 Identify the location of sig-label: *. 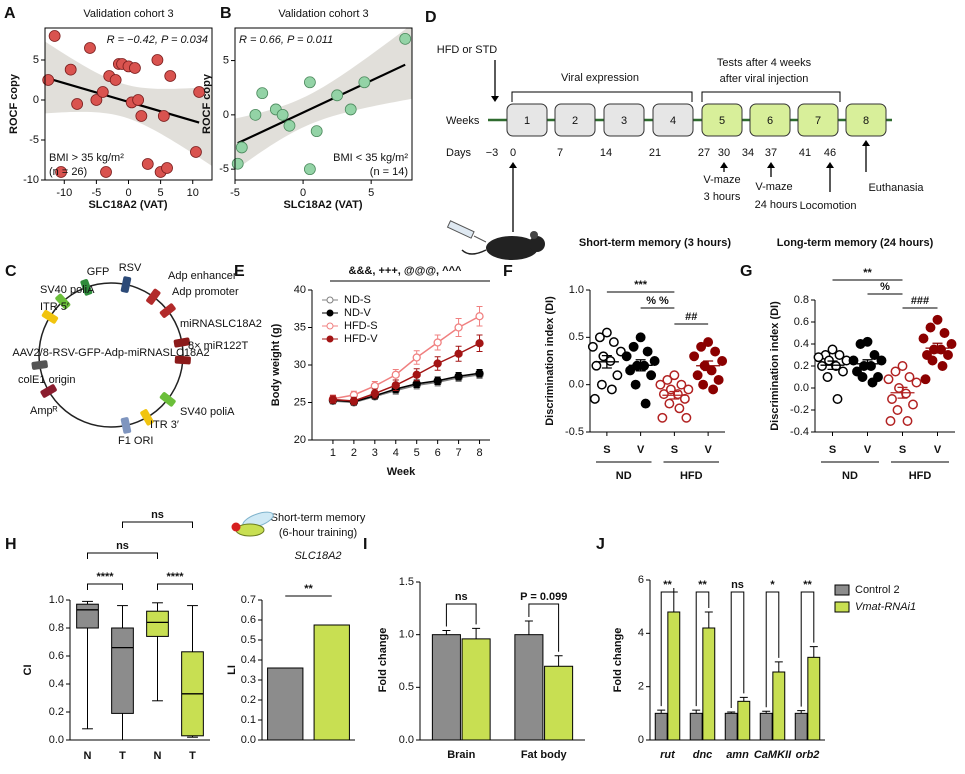
(772, 585).